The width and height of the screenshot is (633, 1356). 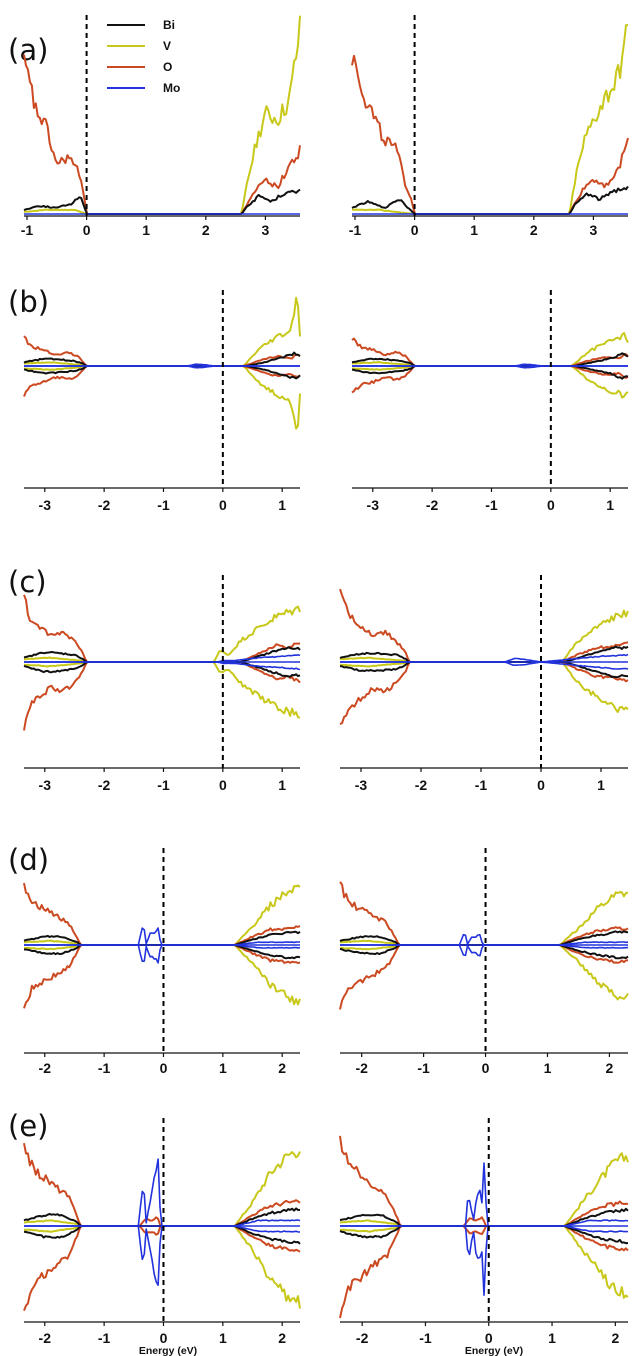 I want to click on panel-label: (b), so click(x=28, y=302).